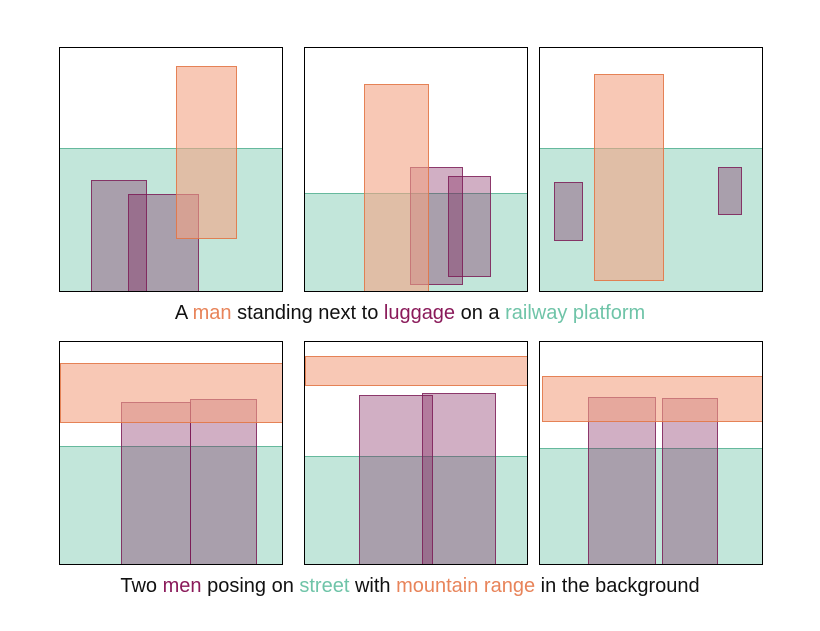 This screenshot has width=820, height=631. Describe the element at coordinates (250, 586) in the screenshot. I see `caption-segment: posing on` at that location.